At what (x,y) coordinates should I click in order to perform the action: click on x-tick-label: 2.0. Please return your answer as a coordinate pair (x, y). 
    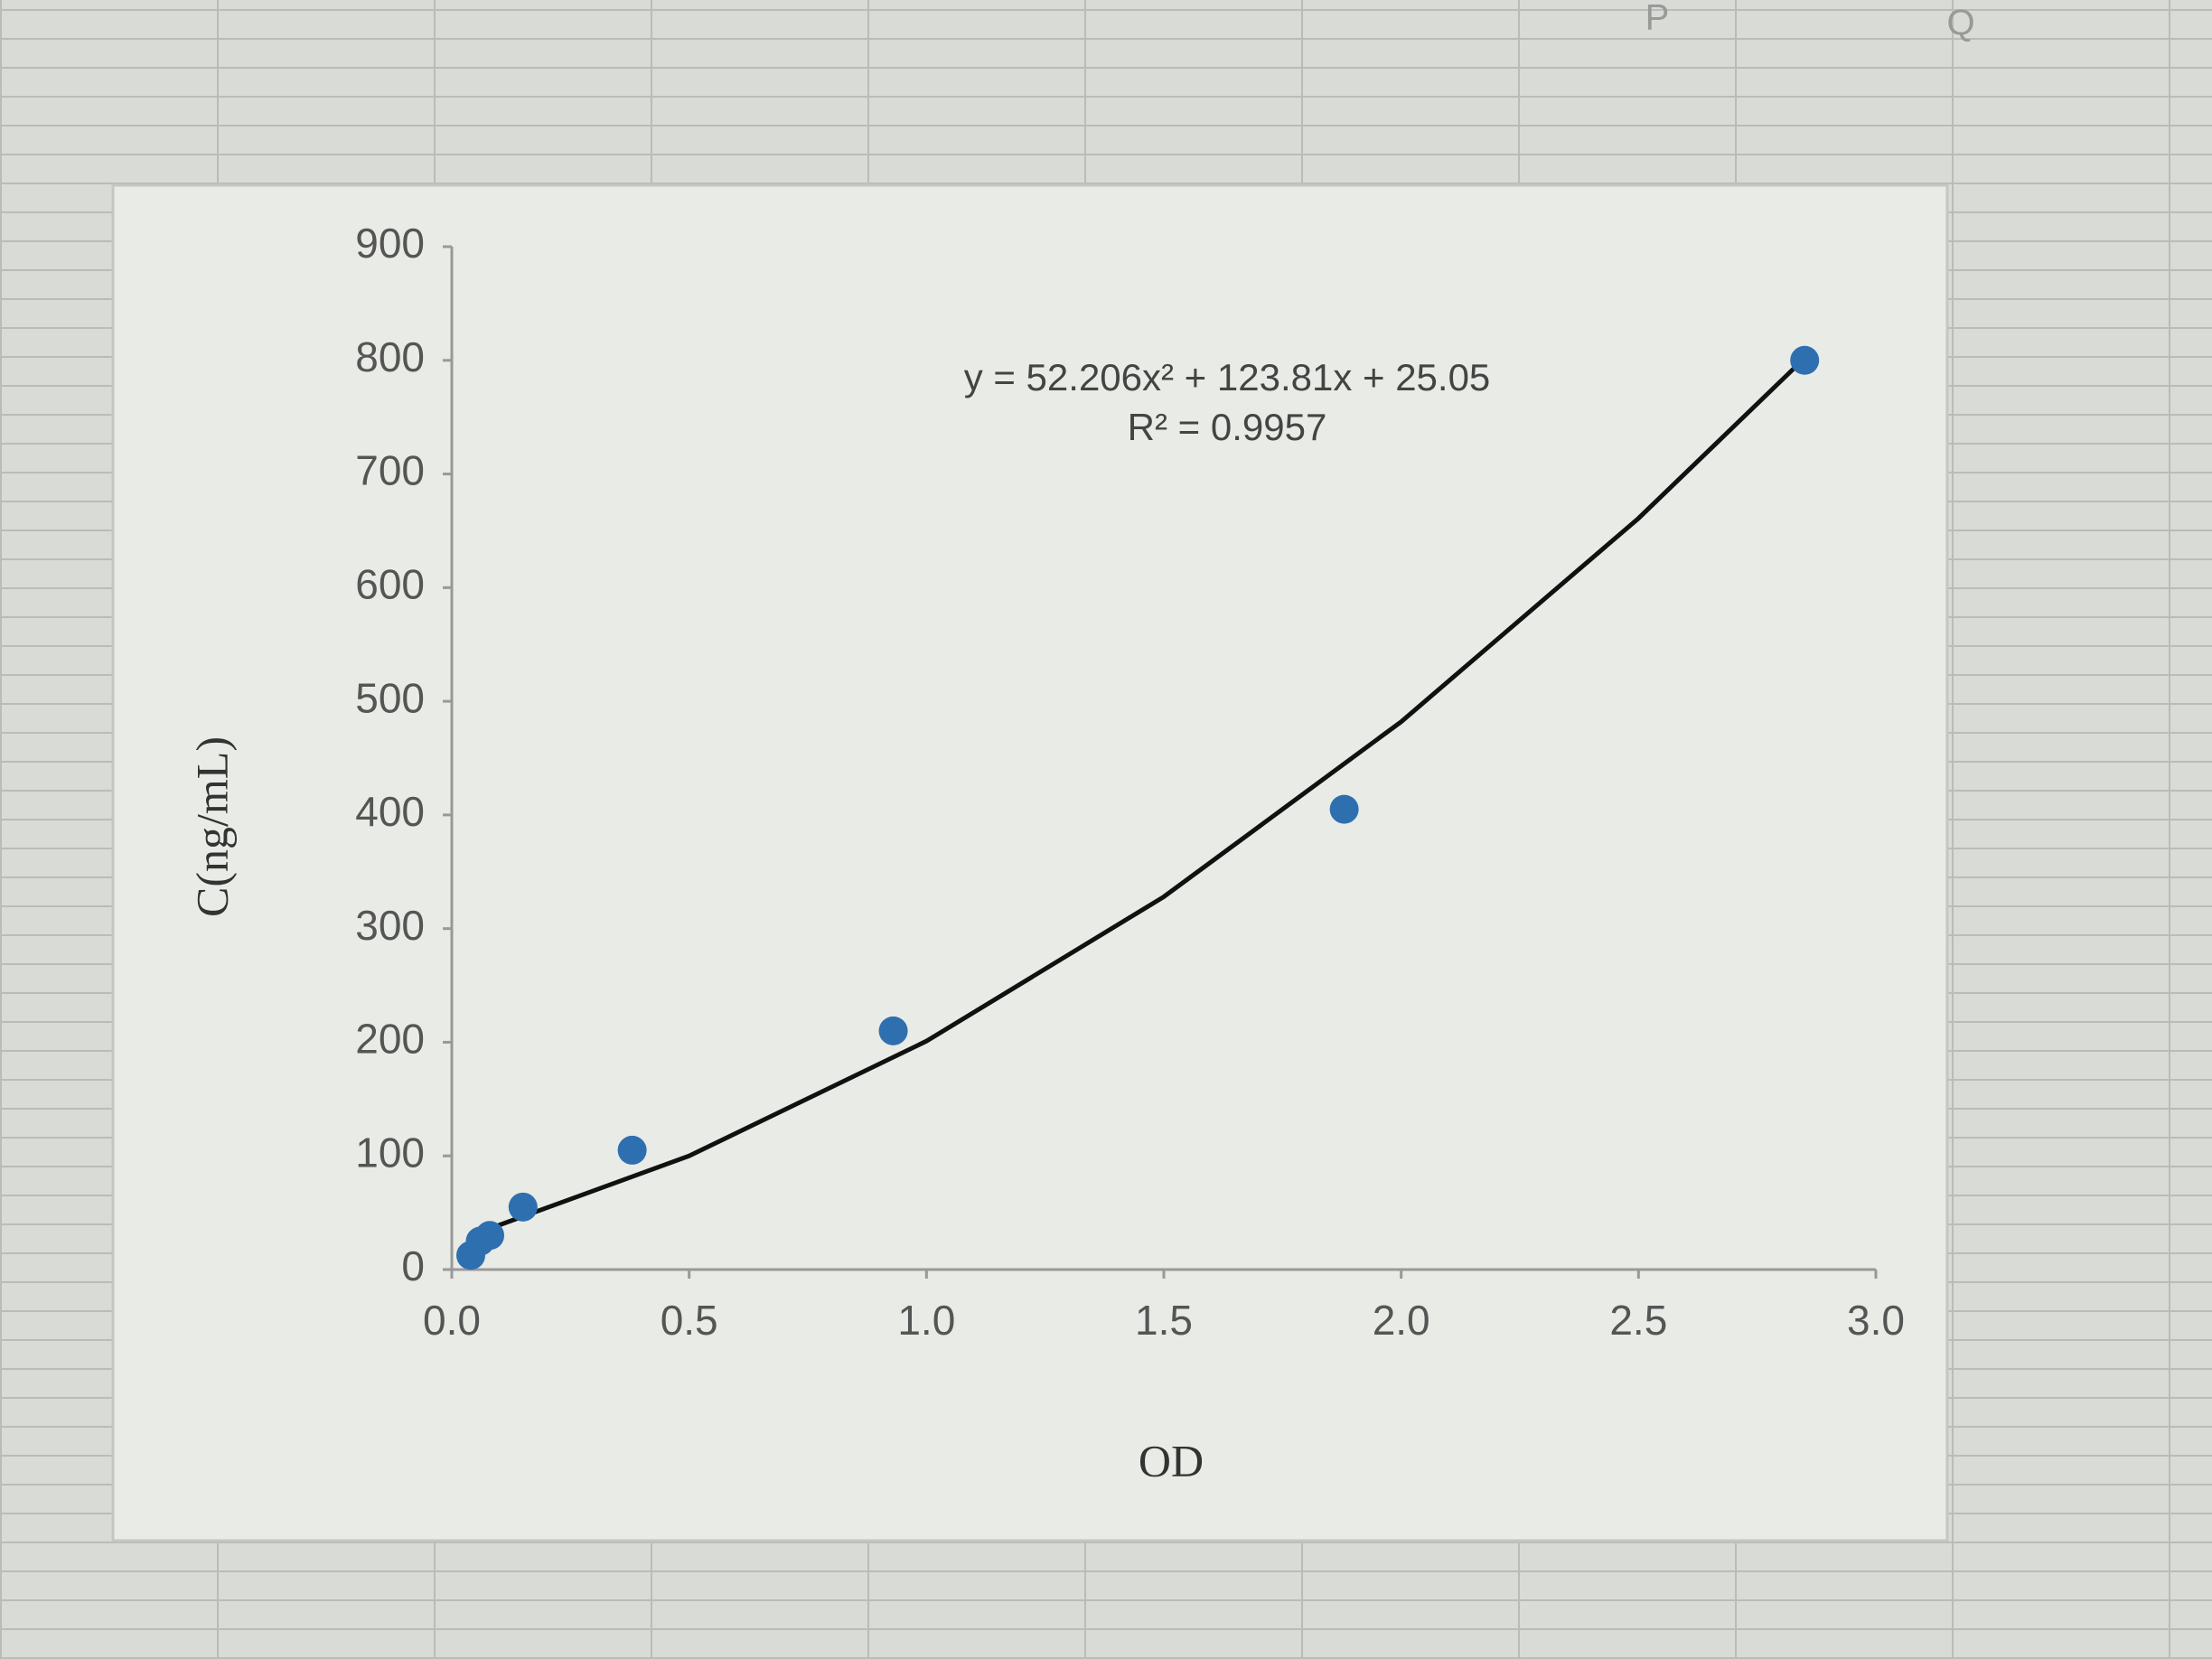
    Looking at the image, I should click on (1401, 1320).